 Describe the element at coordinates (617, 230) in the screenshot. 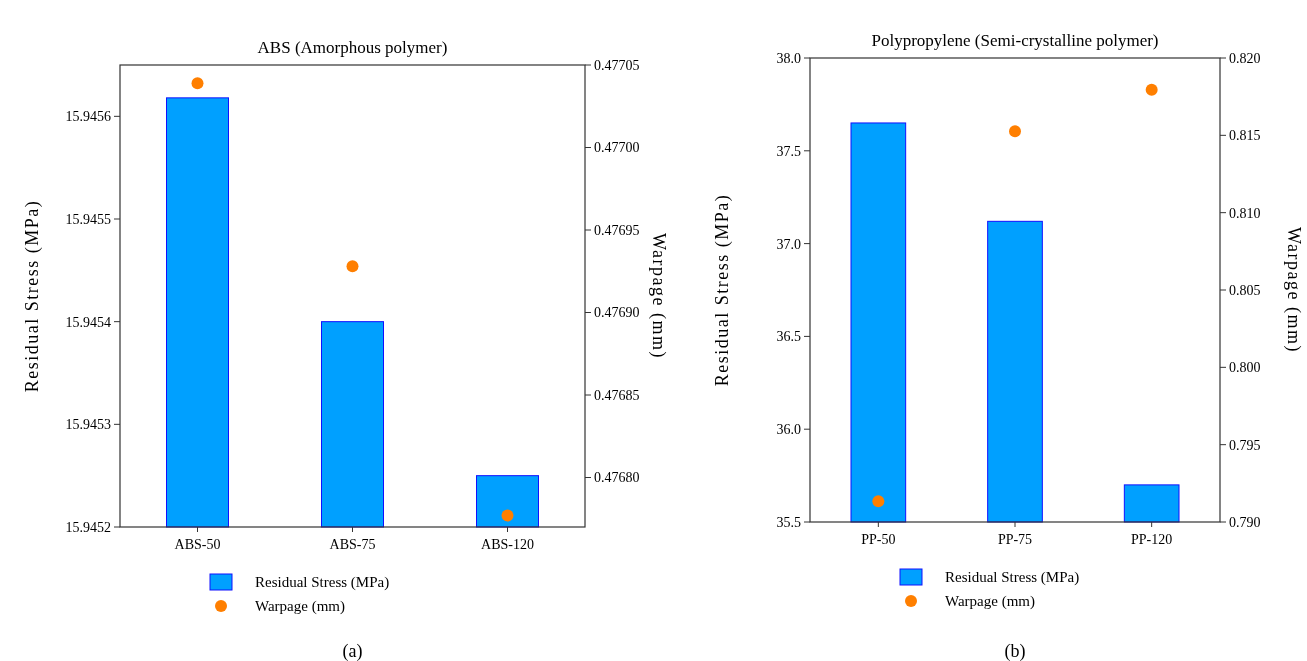

I see `y2-tick-label: 0.47695` at that location.